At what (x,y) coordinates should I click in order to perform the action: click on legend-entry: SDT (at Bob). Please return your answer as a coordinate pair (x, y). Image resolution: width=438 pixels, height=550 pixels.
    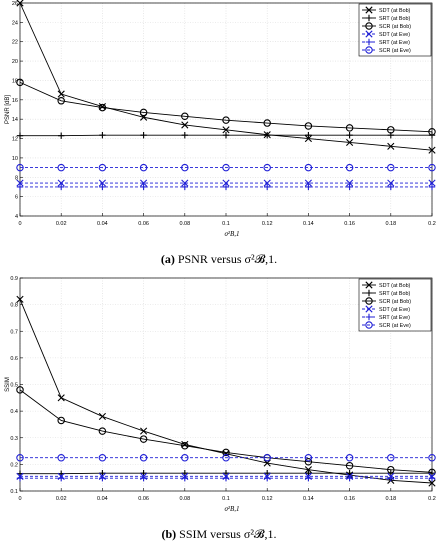
    Looking at the image, I should click on (395, 11).